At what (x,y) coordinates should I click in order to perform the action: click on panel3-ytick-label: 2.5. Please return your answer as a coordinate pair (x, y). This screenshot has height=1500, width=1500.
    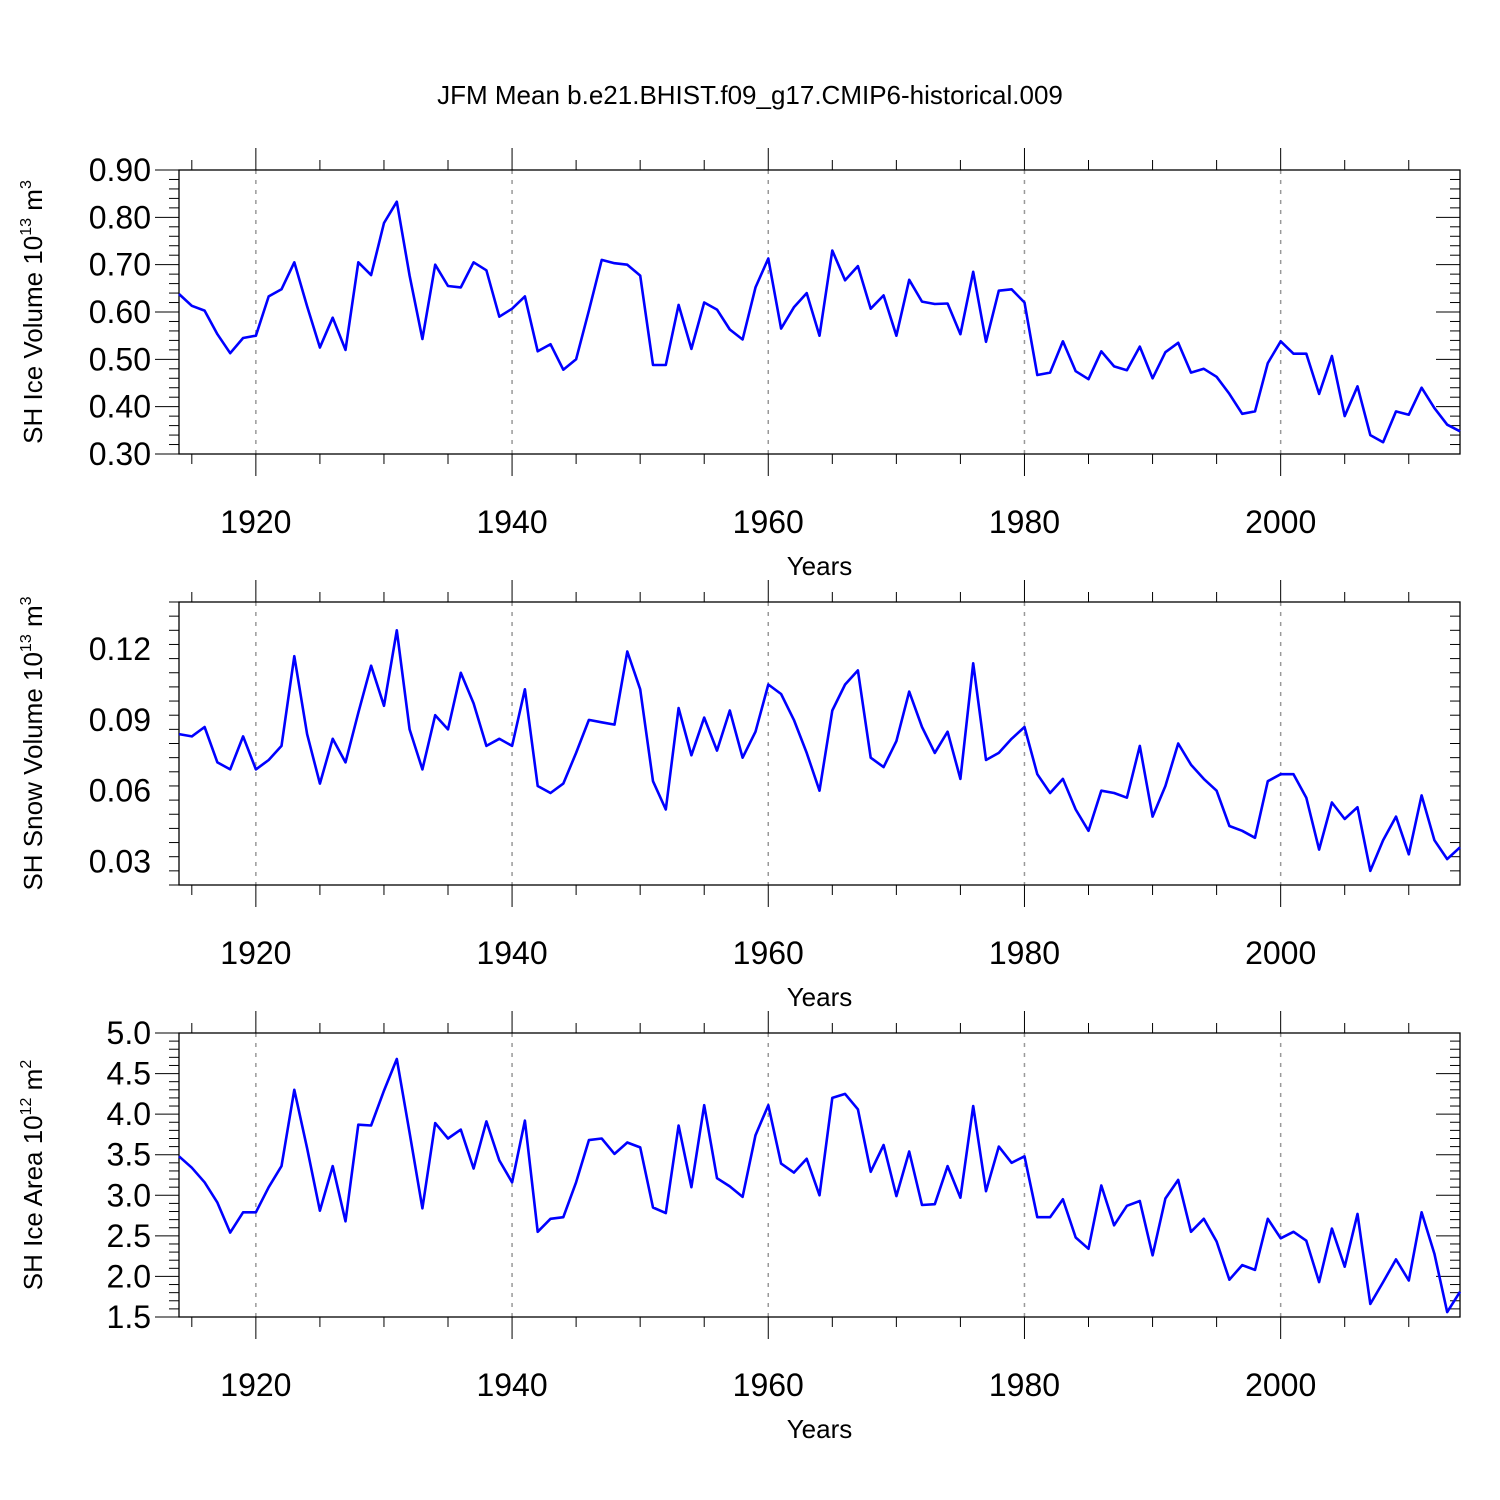
    Looking at the image, I should click on (129, 1236).